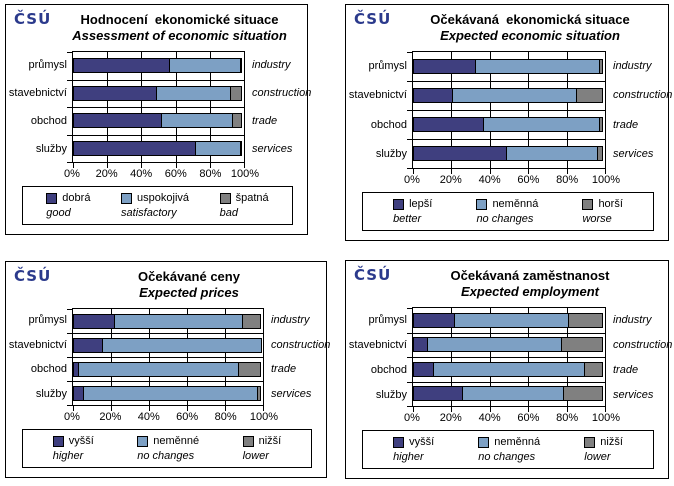 The image size is (674, 486). I want to click on legend-item: uspokojivá satisfactory, so click(155, 206).